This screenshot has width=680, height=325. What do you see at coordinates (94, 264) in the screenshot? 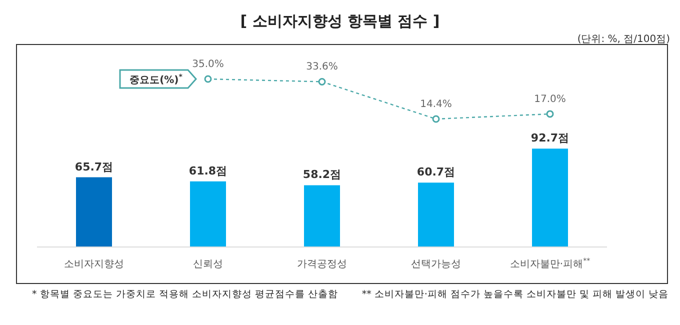
I see `x-tick-label: 소비자지향성` at bounding box center [94, 264].